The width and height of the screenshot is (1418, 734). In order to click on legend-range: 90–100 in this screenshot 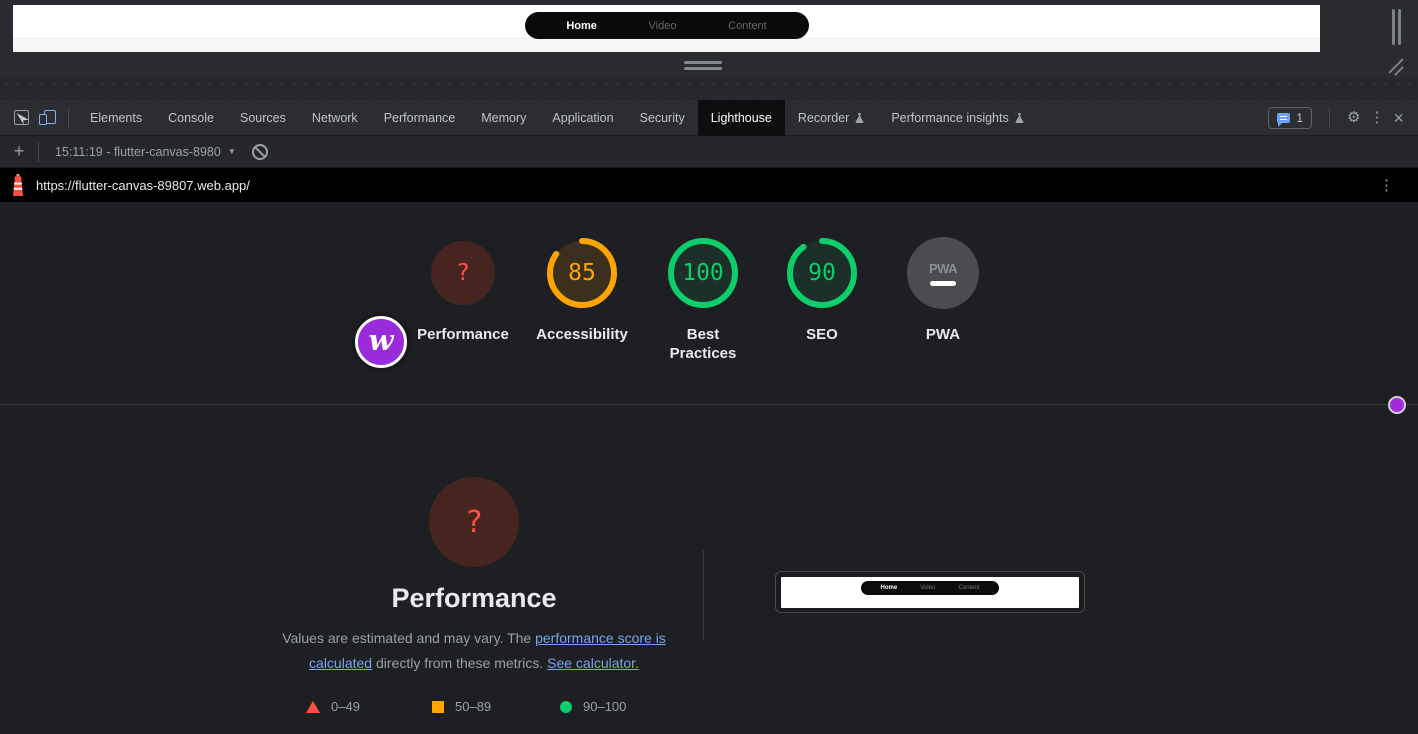, I will do `click(605, 706)`.